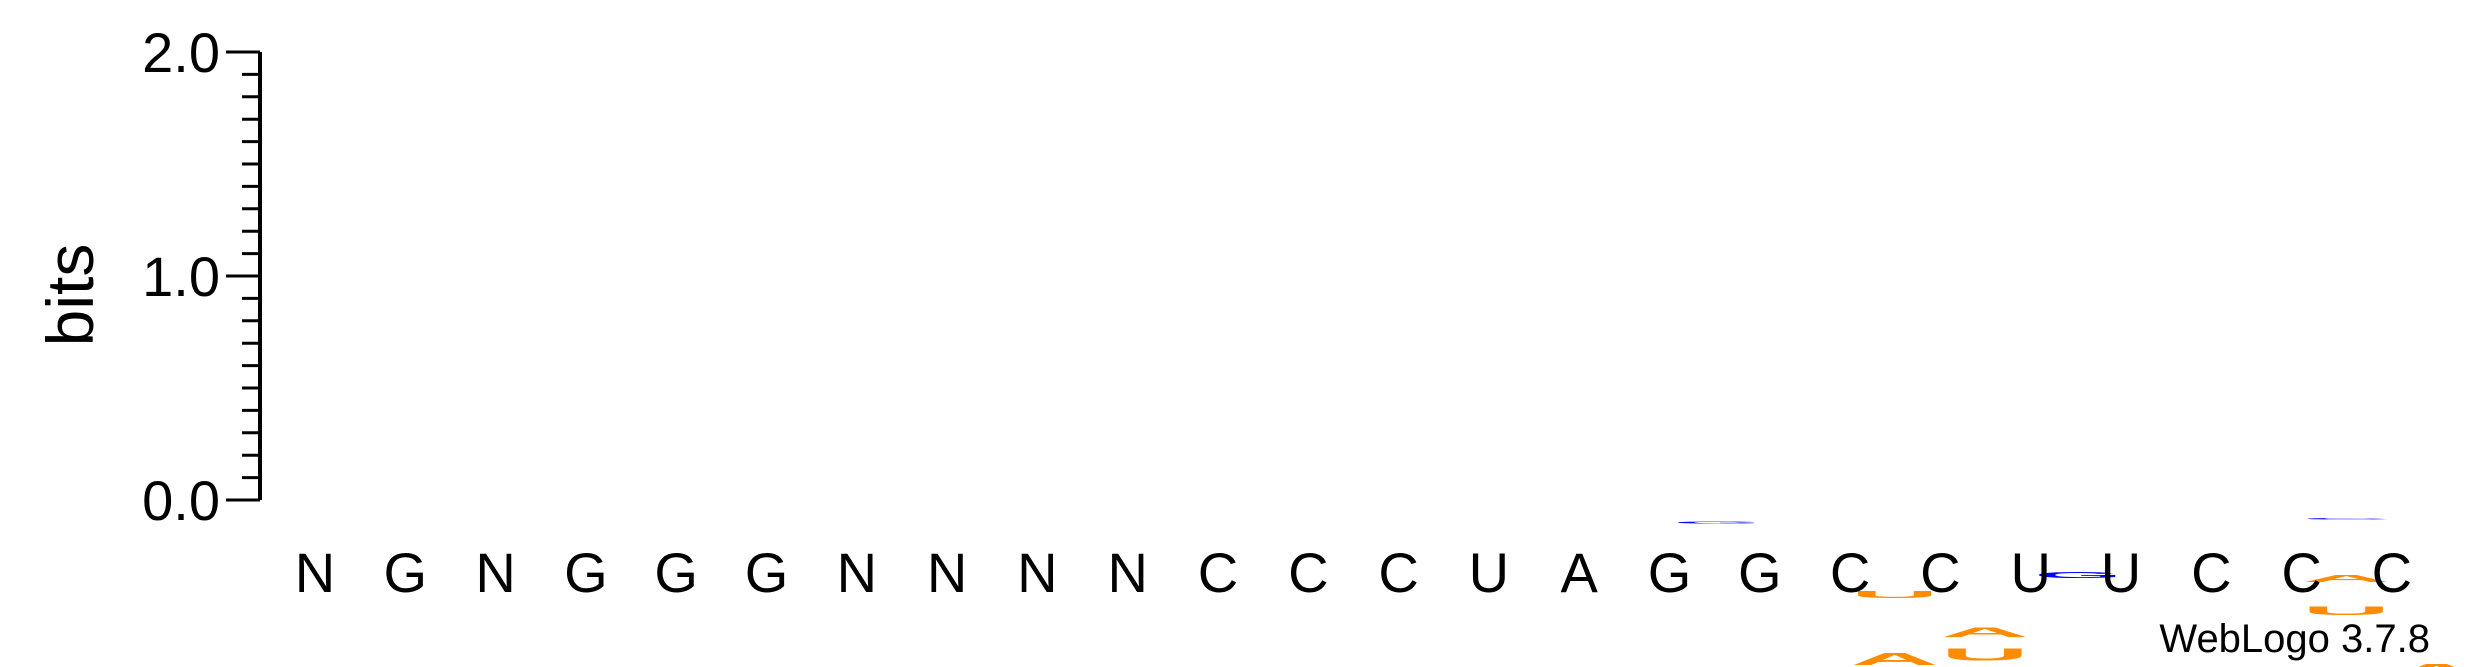 This screenshot has height=667, width=2475. Describe the element at coordinates (2294, 639) in the screenshot. I see `weblogo-credit: WebLogo 3.7.8` at that location.